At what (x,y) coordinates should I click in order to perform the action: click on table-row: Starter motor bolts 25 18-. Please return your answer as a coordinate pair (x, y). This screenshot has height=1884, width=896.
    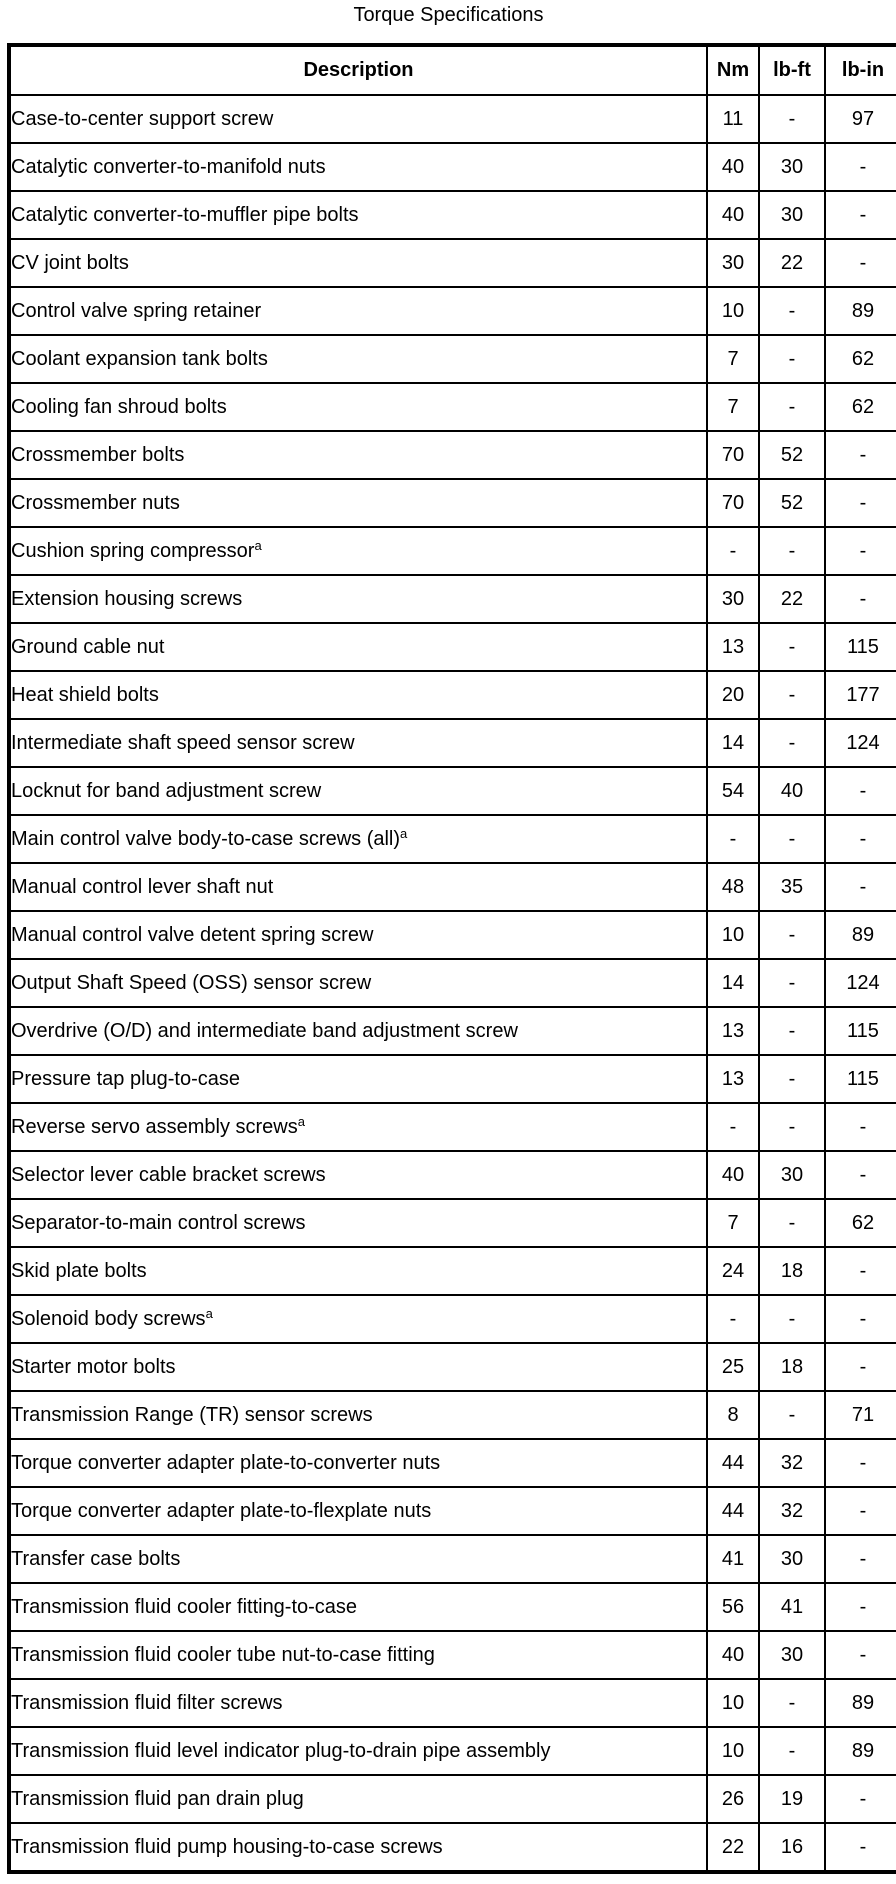
    Looking at the image, I should click on (452, 1367).